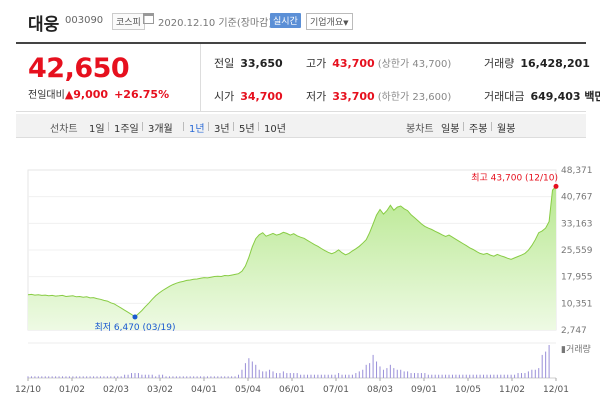 The height and width of the screenshot is (406, 600). Describe the element at coordinates (565, 96) in the screenshot. I see `stat-value: 649,403 백만` at that location.